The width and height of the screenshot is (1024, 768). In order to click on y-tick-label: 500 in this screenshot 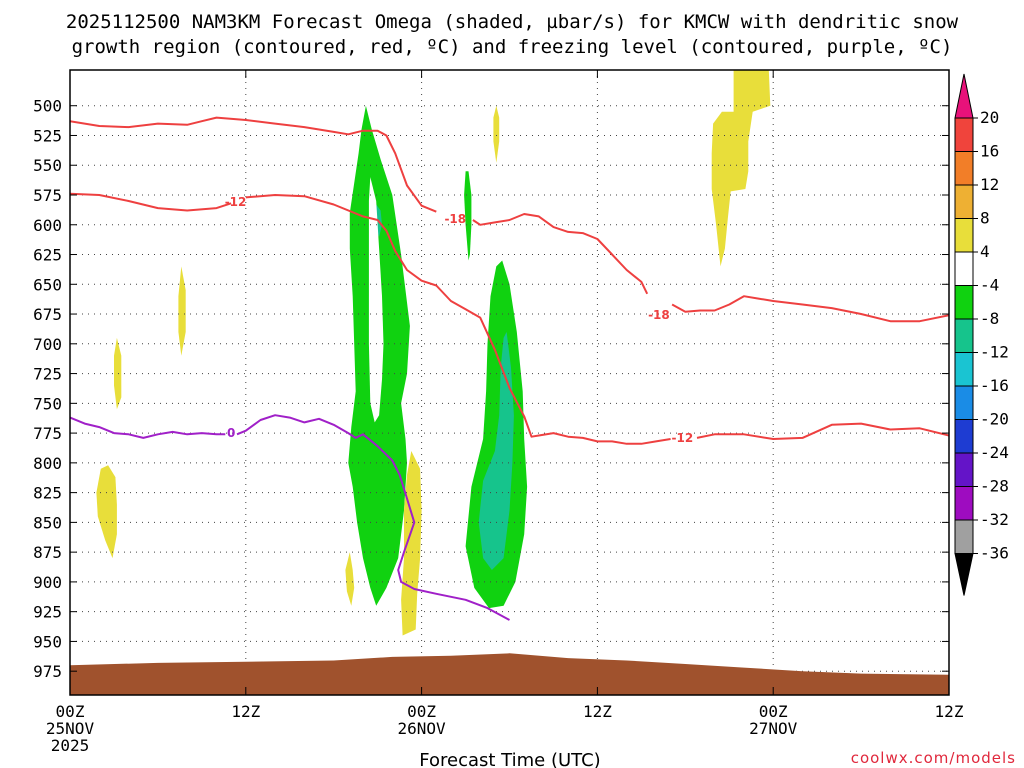, I will do `click(47, 106)`.